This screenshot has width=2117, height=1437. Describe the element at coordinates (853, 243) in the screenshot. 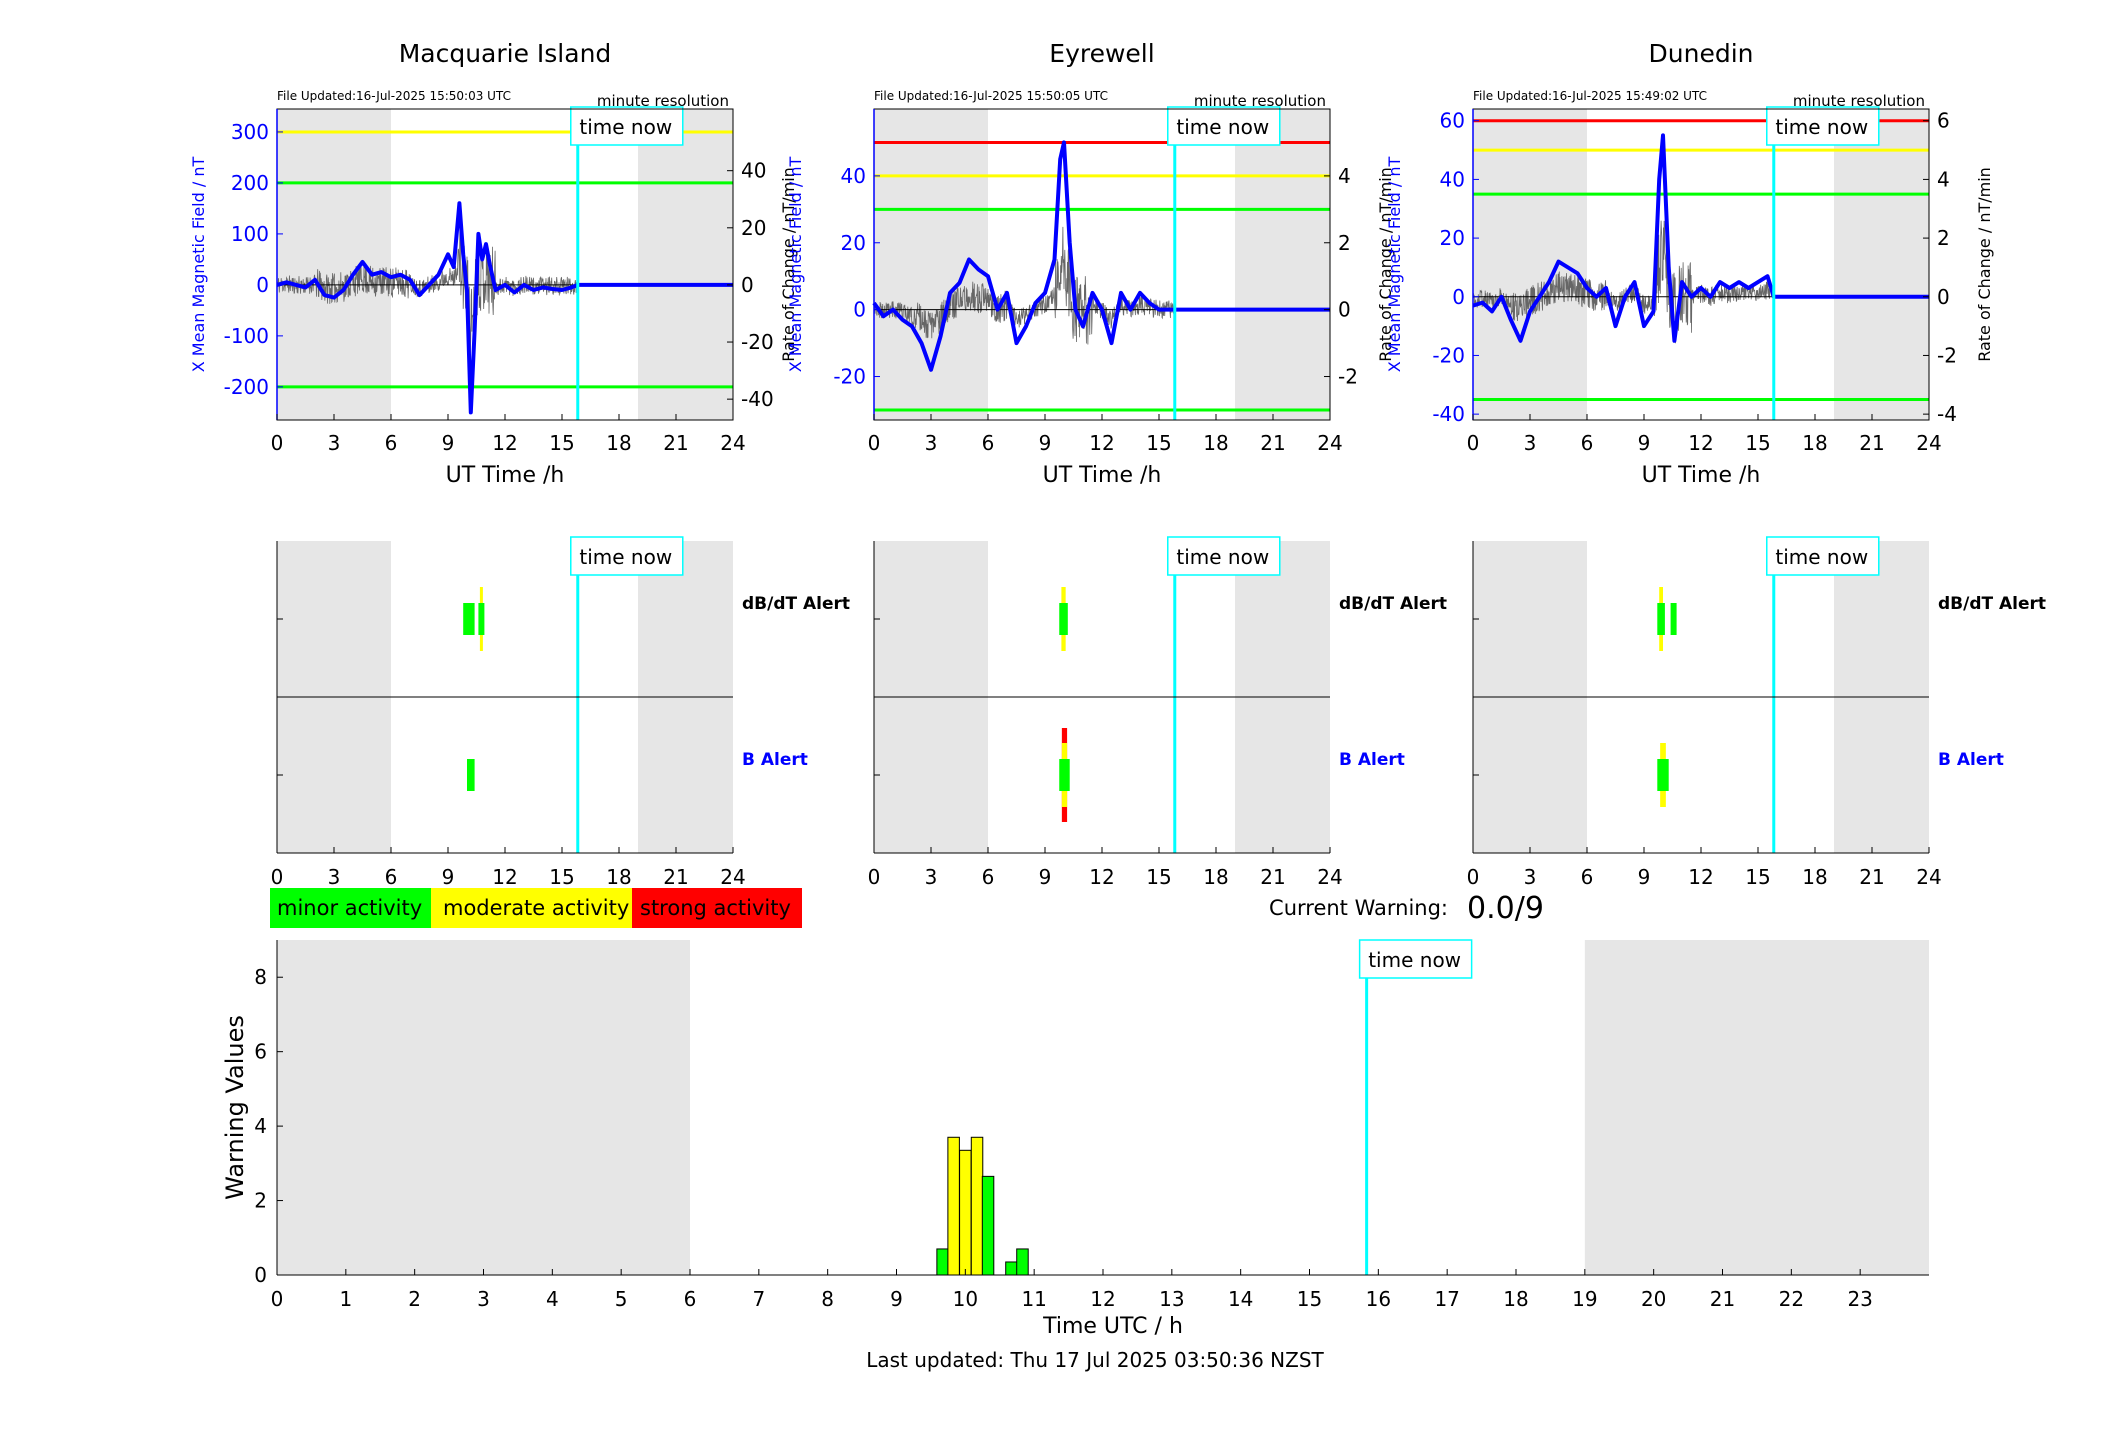

I see `y-tick-label: 20` at that location.